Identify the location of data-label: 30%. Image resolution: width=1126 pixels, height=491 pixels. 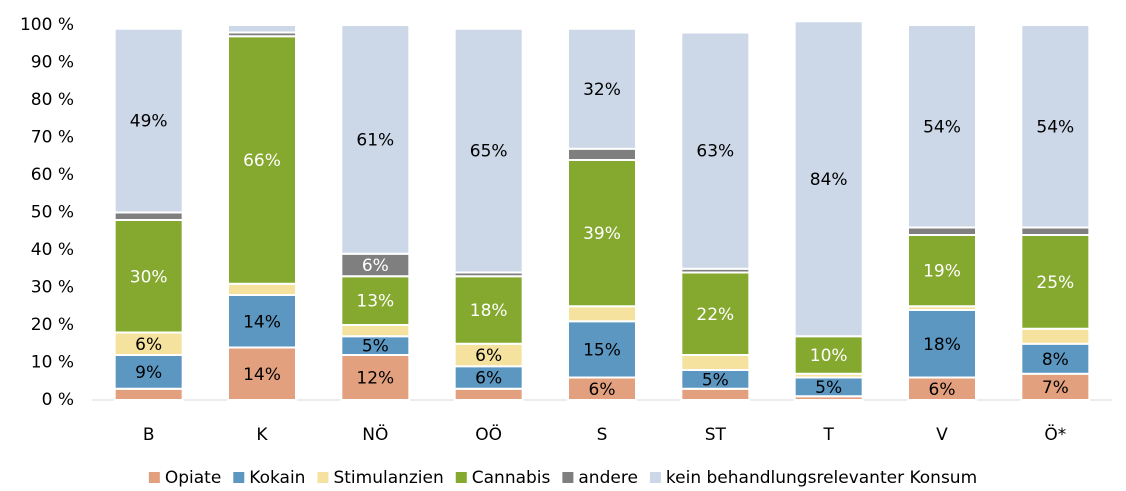
(149, 277).